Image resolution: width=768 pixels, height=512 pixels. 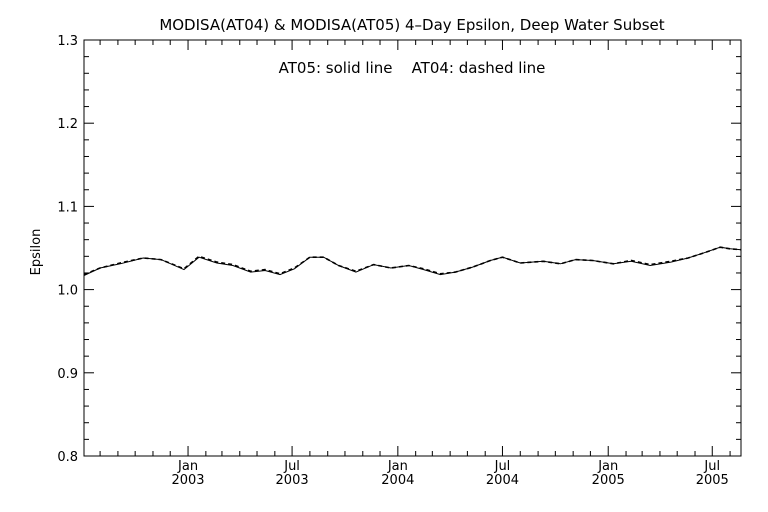 I want to click on y-tick-label: 1.1, so click(x=67, y=207).